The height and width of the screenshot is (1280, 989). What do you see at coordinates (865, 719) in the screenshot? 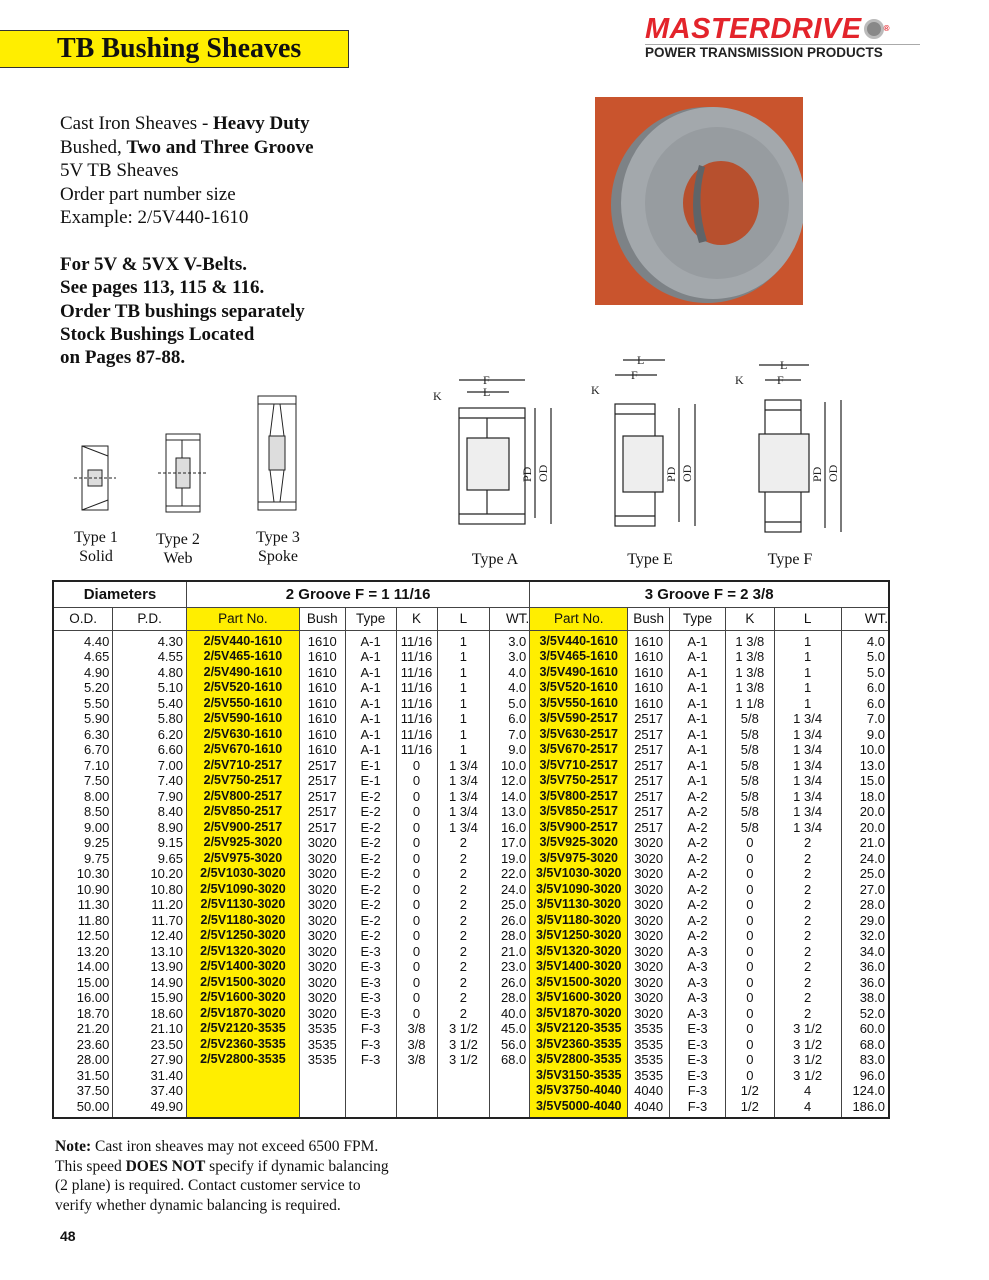
I see `cell-wt: 7.0` at bounding box center [865, 719].